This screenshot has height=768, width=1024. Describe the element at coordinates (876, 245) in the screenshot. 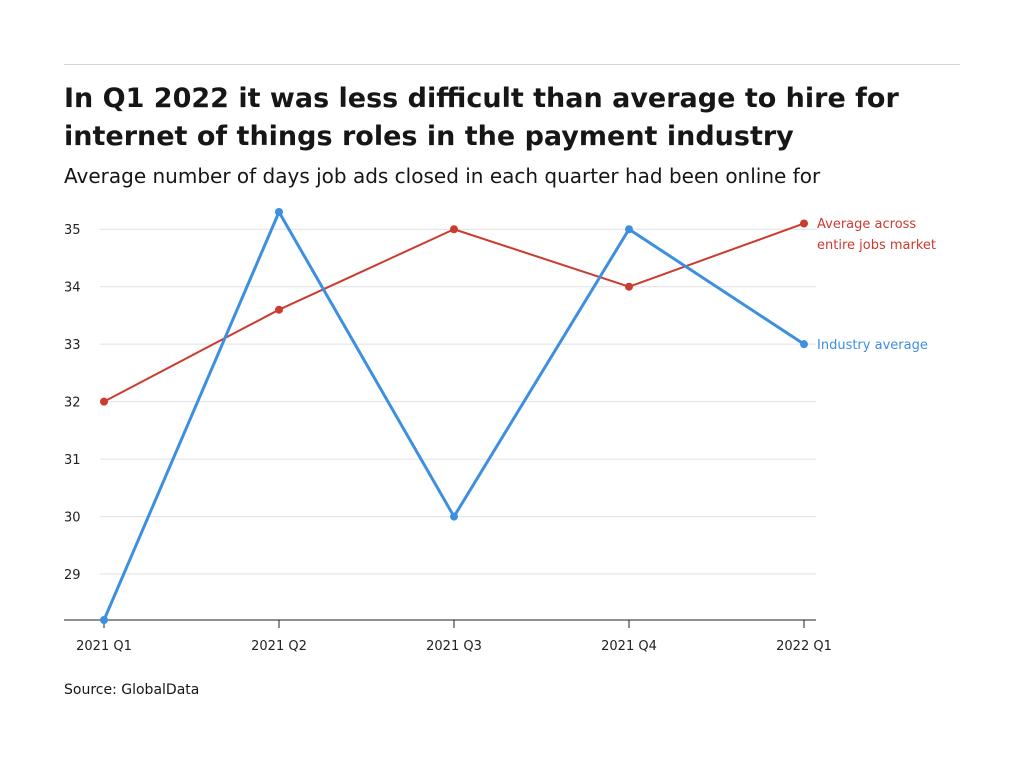

I see `series-label-market: entire jobs market` at that location.